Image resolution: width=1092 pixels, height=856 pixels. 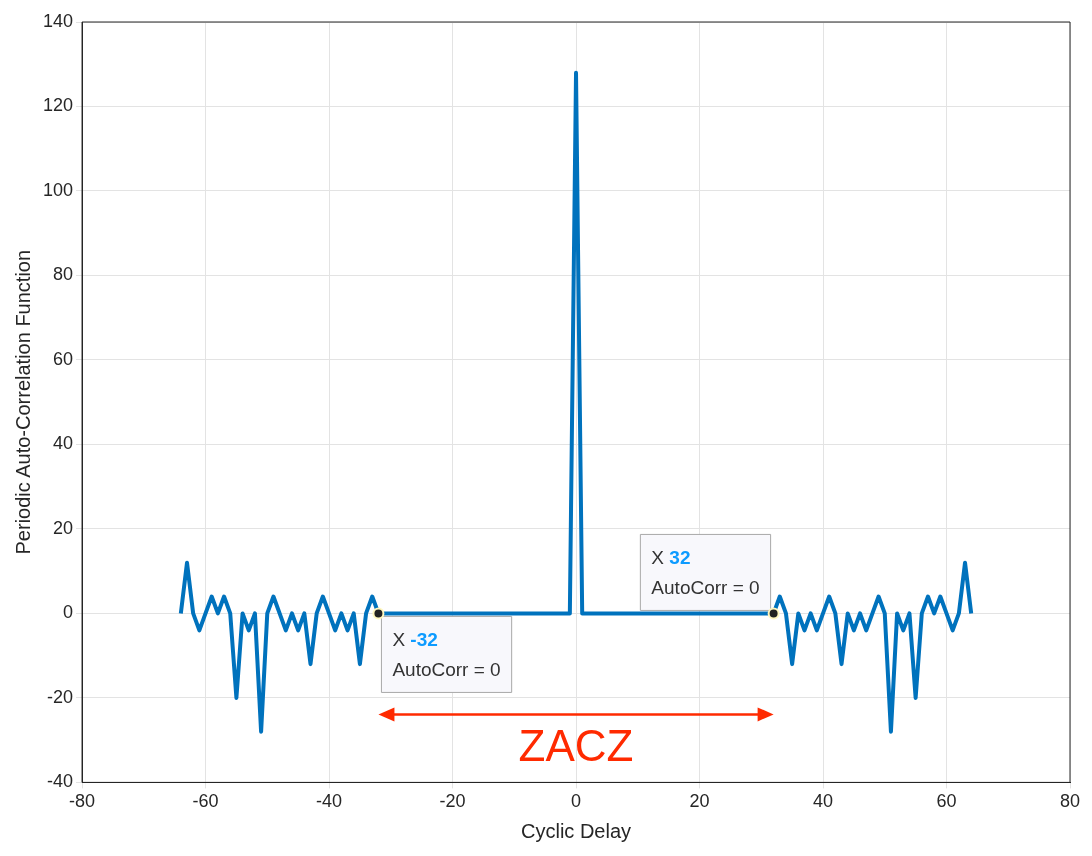 What do you see at coordinates (446, 654) in the screenshot?
I see `annotation: X -32 AutoCorr = 0` at bounding box center [446, 654].